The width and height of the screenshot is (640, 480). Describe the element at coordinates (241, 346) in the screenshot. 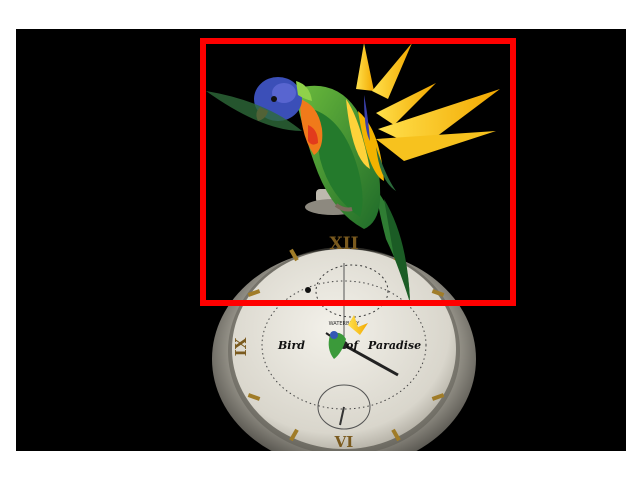

I see `numeral-ix: IX` at that location.